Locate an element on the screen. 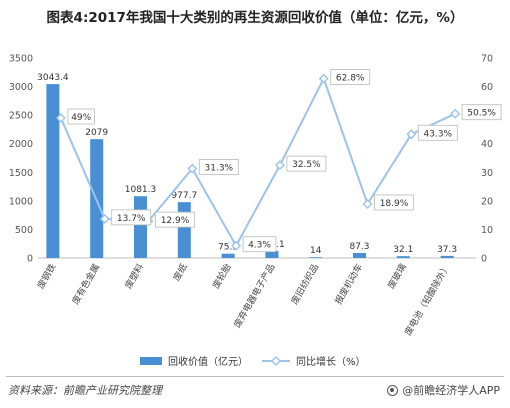 Image resolution: width=510 pixels, height=408 pixels. legend-bar-label: 回收价值（亿元） is located at coordinates (208, 361).